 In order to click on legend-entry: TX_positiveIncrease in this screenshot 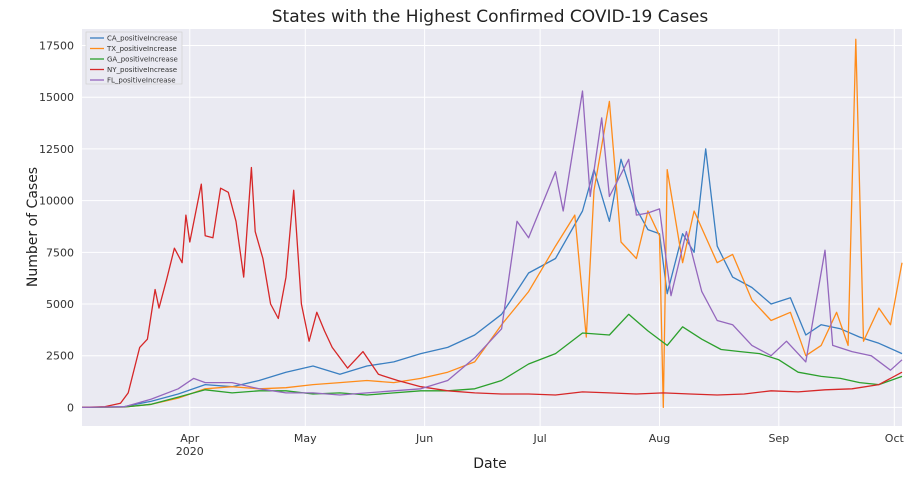, I will do `click(141, 49)`.